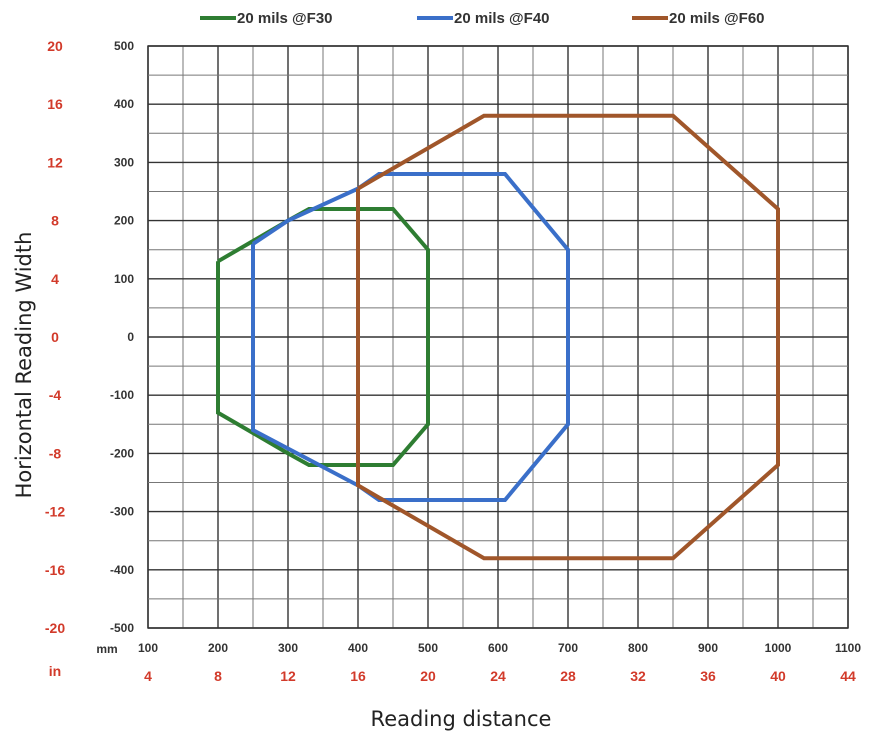 Image resolution: width=873 pixels, height=741 pixels. I want to click on x-tick-label: 200, so click(218, 648).